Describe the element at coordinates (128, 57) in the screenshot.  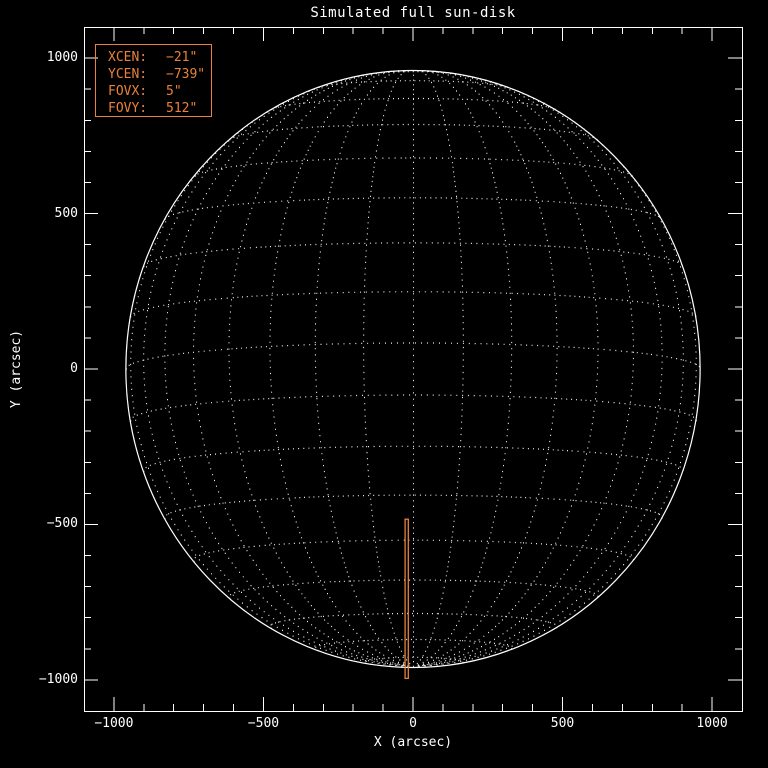
I see `legend-label-xcen: XCEN:` at that location.